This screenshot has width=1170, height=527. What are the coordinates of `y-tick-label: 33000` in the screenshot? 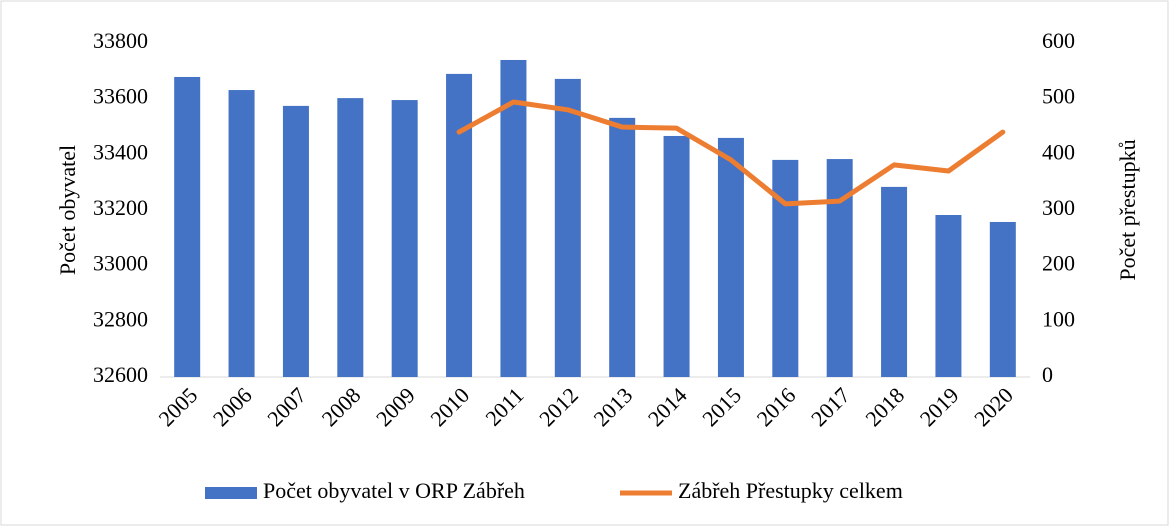 It's located at (120, 263).